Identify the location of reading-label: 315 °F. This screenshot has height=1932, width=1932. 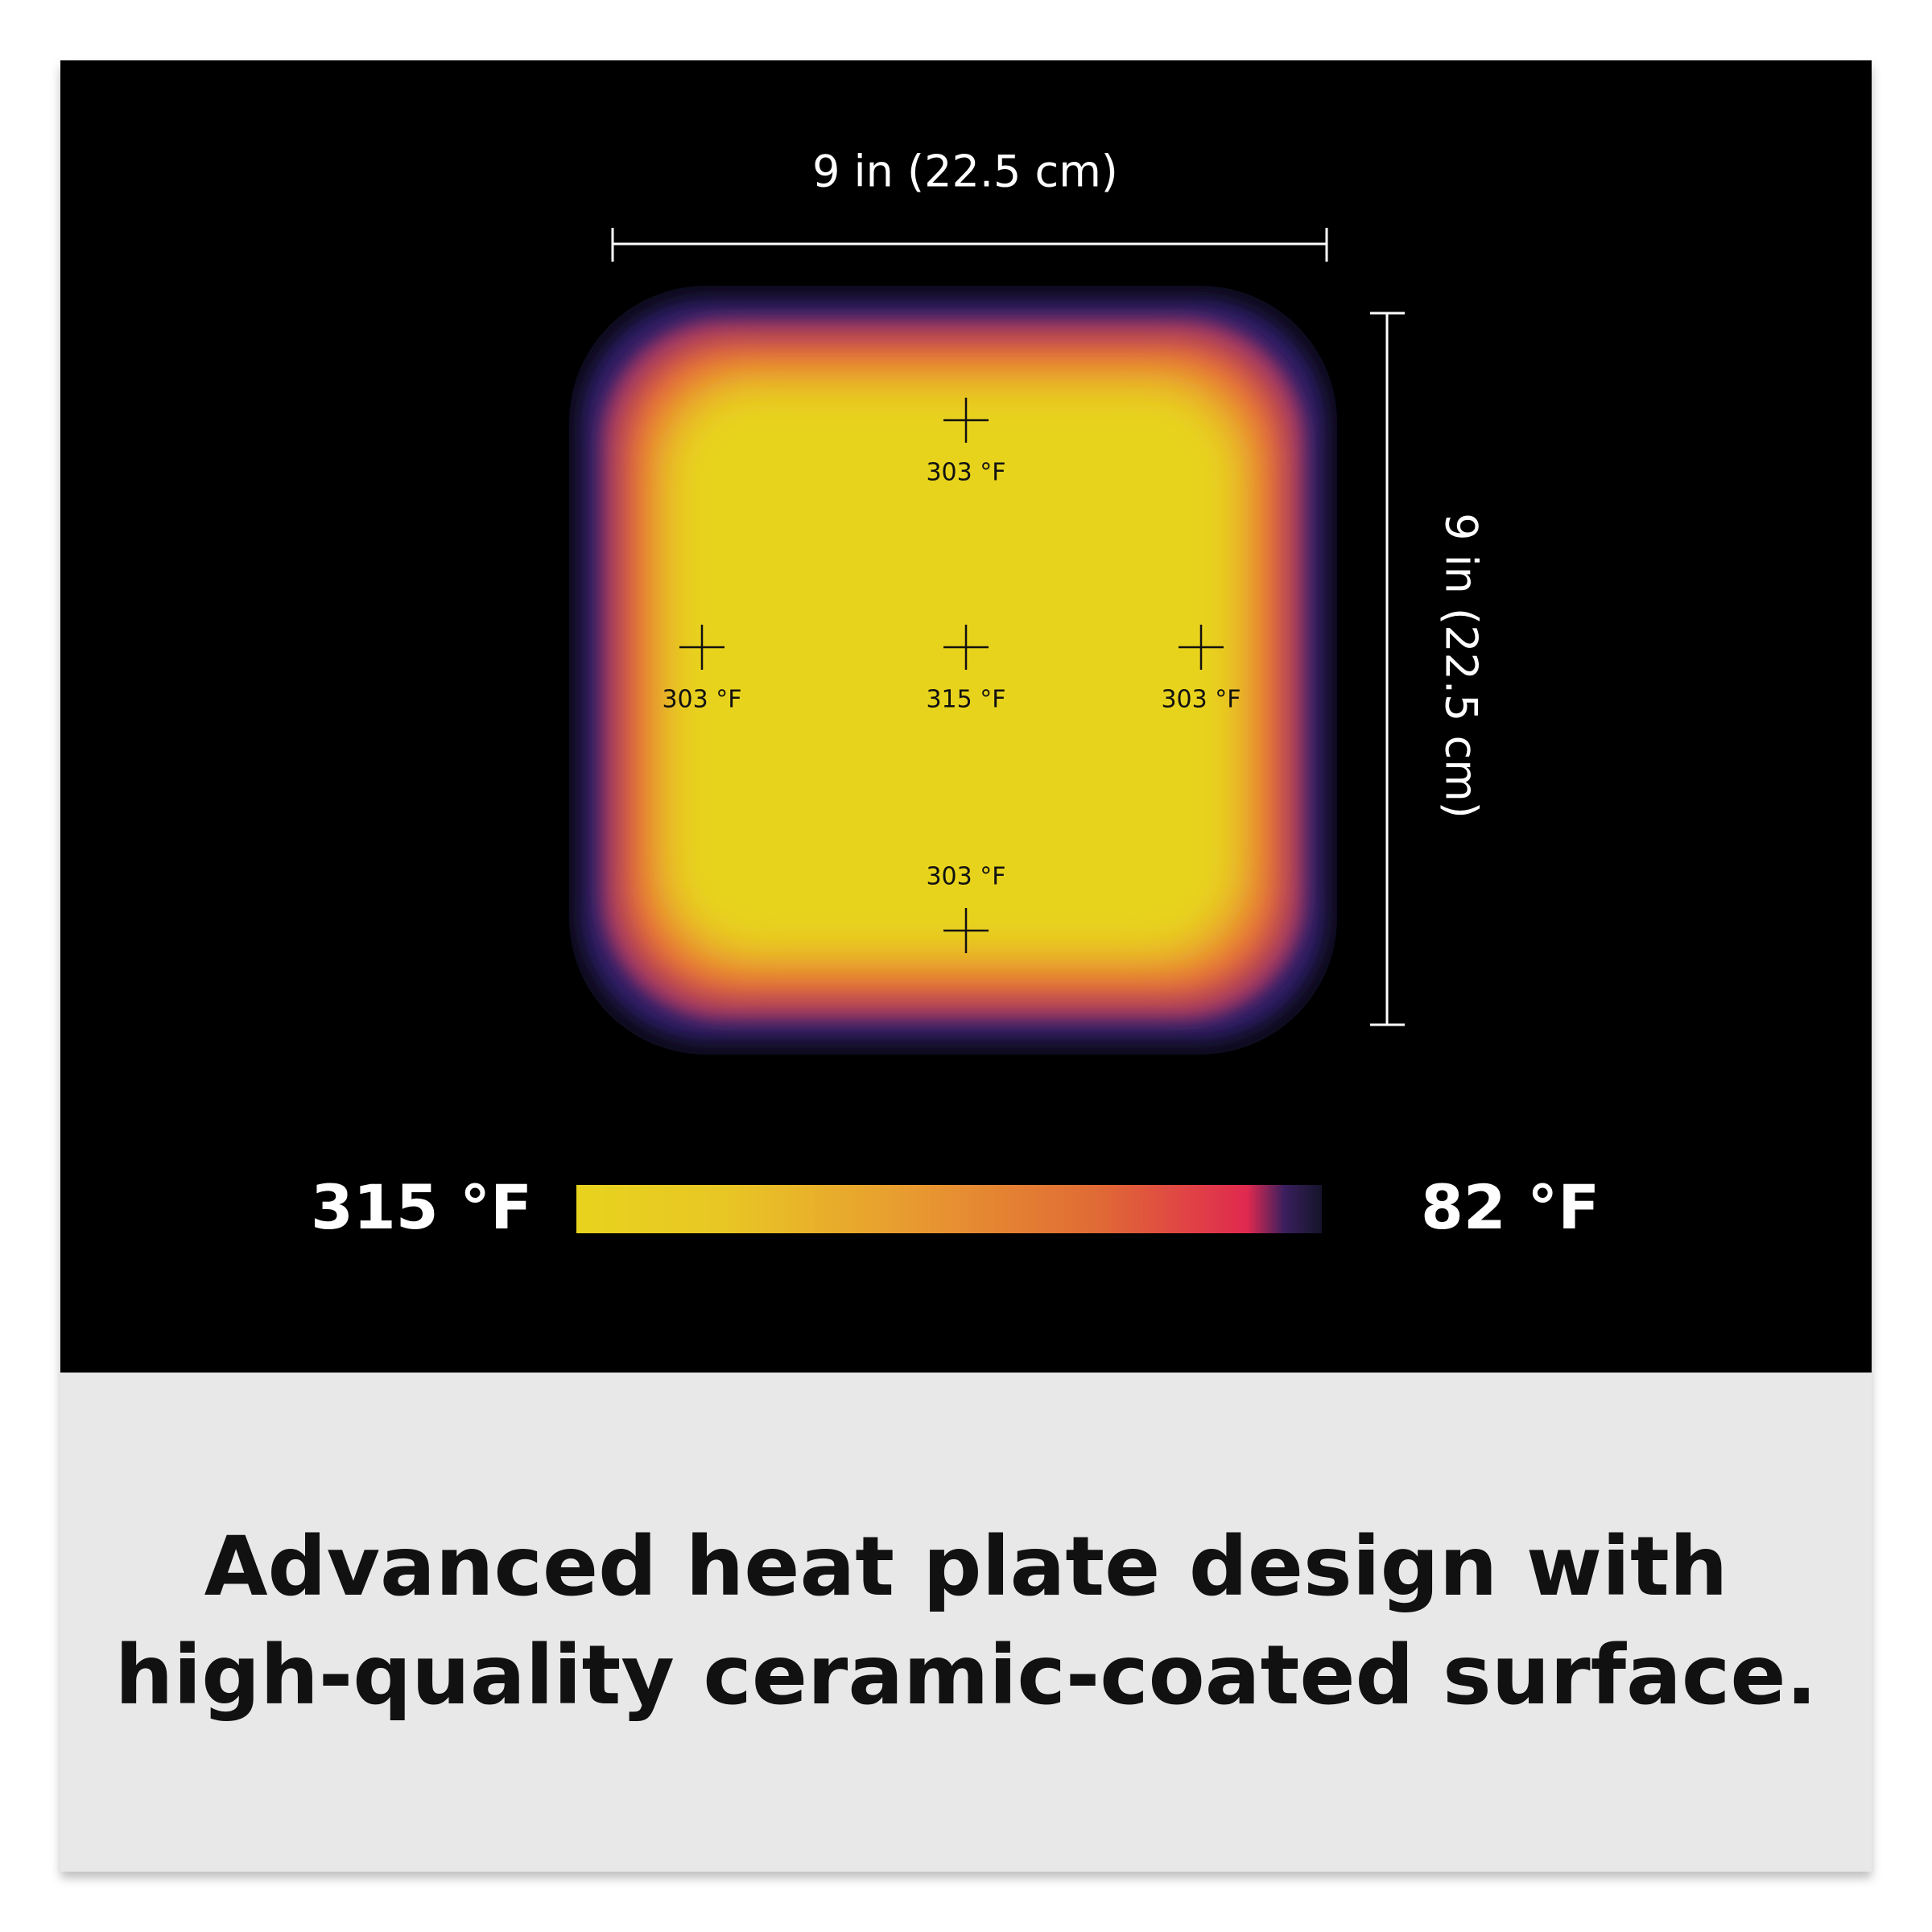
(966, 700).